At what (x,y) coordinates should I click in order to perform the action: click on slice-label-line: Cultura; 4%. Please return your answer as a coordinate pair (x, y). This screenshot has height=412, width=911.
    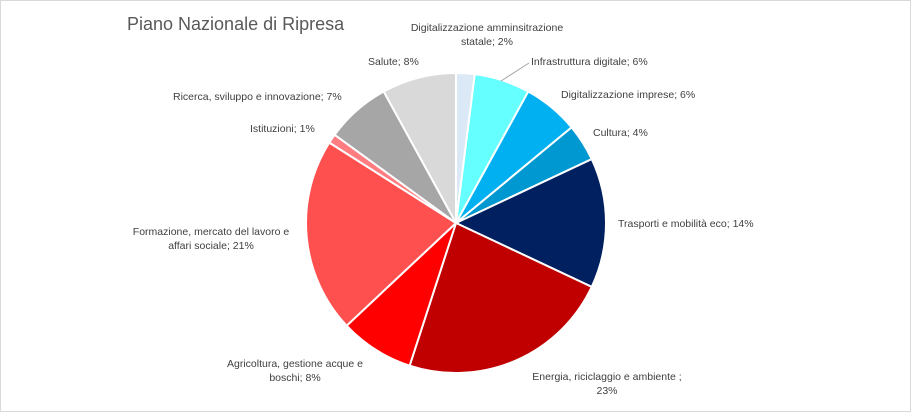
    Looking at the image, I should click on (620, 133).